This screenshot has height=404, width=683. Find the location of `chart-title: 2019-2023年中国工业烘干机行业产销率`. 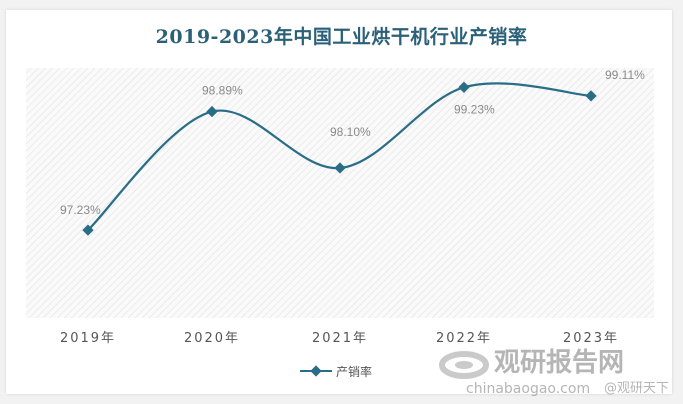

chart-title: 2019-2023年中国工业烘干机行业产销率 is located at coordinates (341, 37).